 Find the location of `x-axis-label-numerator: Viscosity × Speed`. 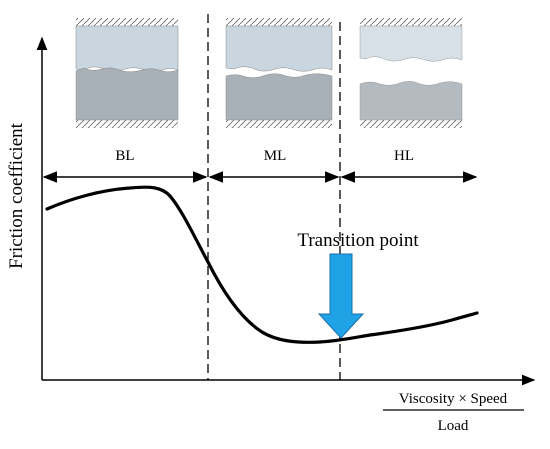

x-axis-label-numerator: Viscosity × Speed is located at coordinates (453, 399).